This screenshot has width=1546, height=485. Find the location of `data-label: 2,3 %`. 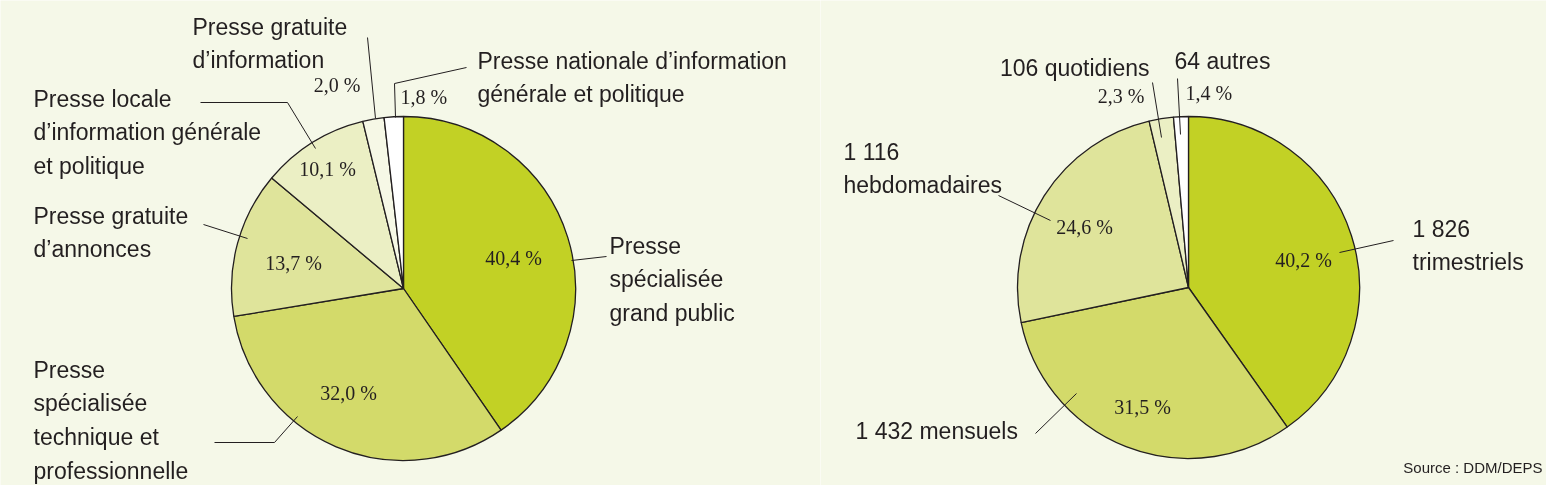

data-label: 2,3 % is located at coordinates (1121, 95).